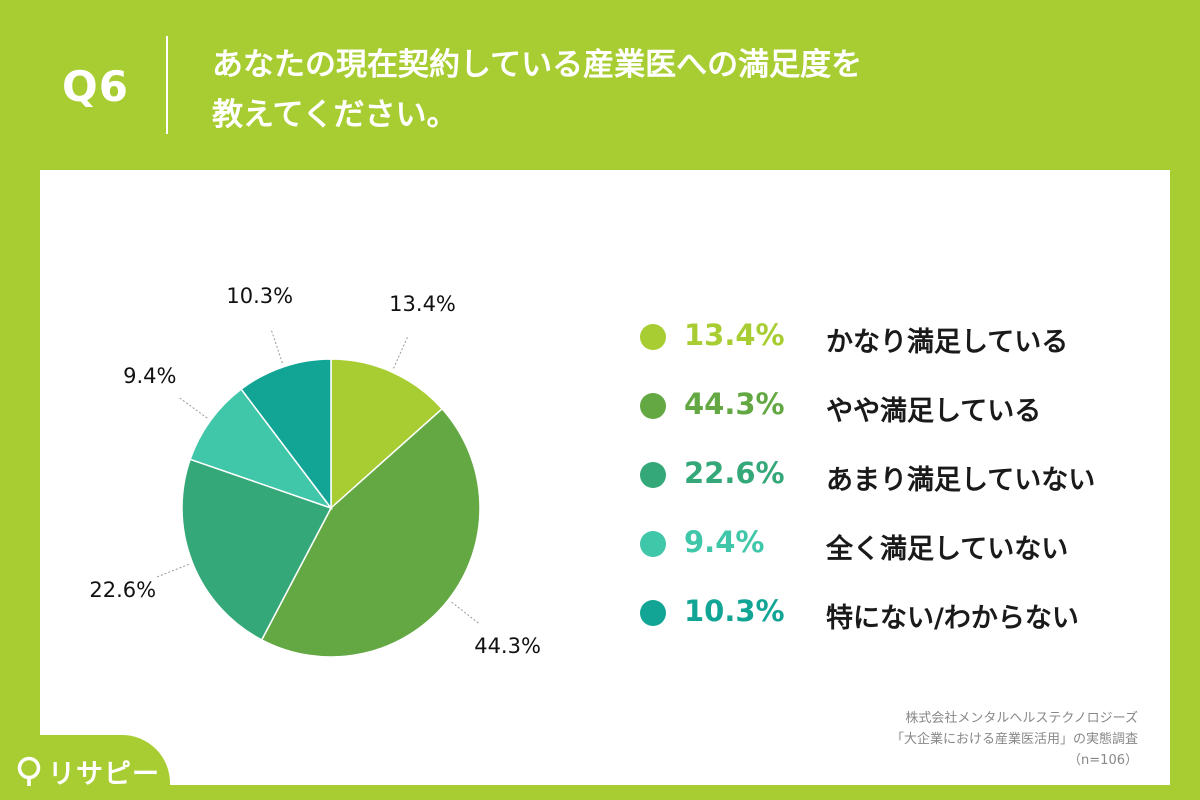 The width and height of the screenshot is (1200, 800). What do you see at coordinates (1021, 718) in the screenshot?
I see `credit-company: 株式会社メンタルヘルステクノロジーズ` at bounding box center [1021, 718].